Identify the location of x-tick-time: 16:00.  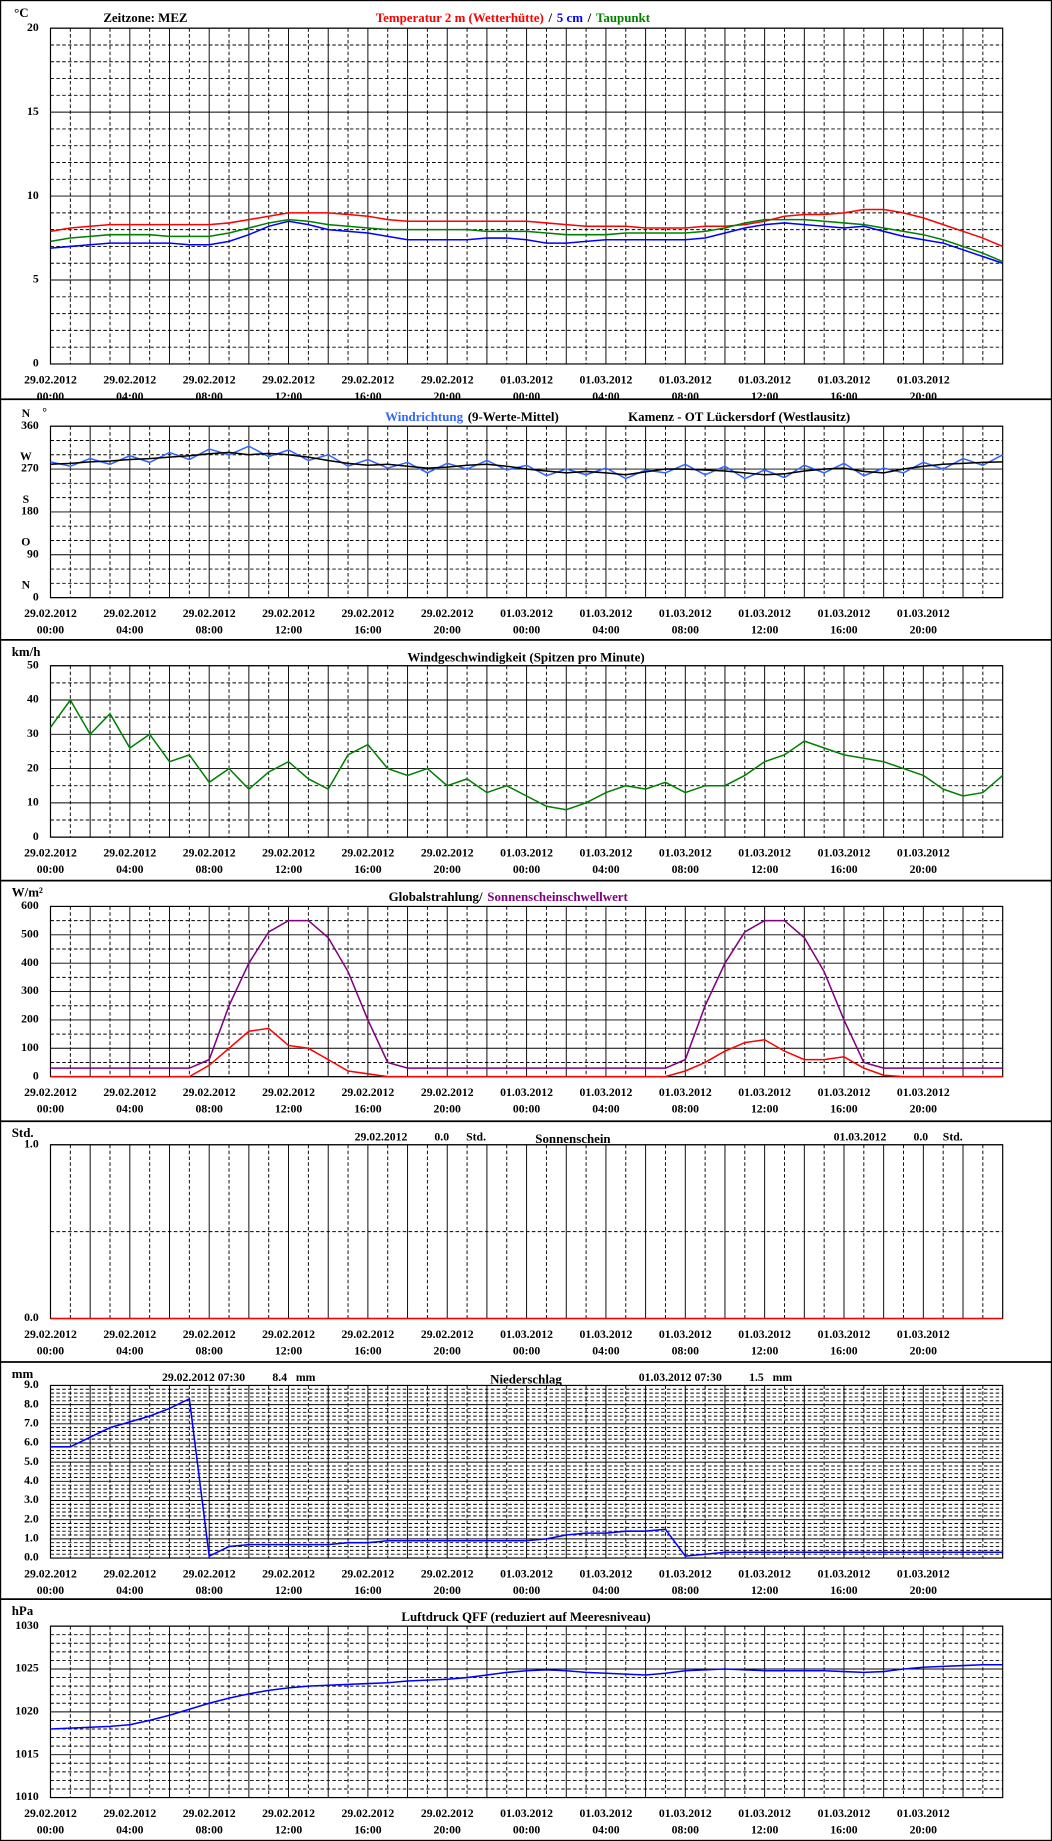
(368, 1108).